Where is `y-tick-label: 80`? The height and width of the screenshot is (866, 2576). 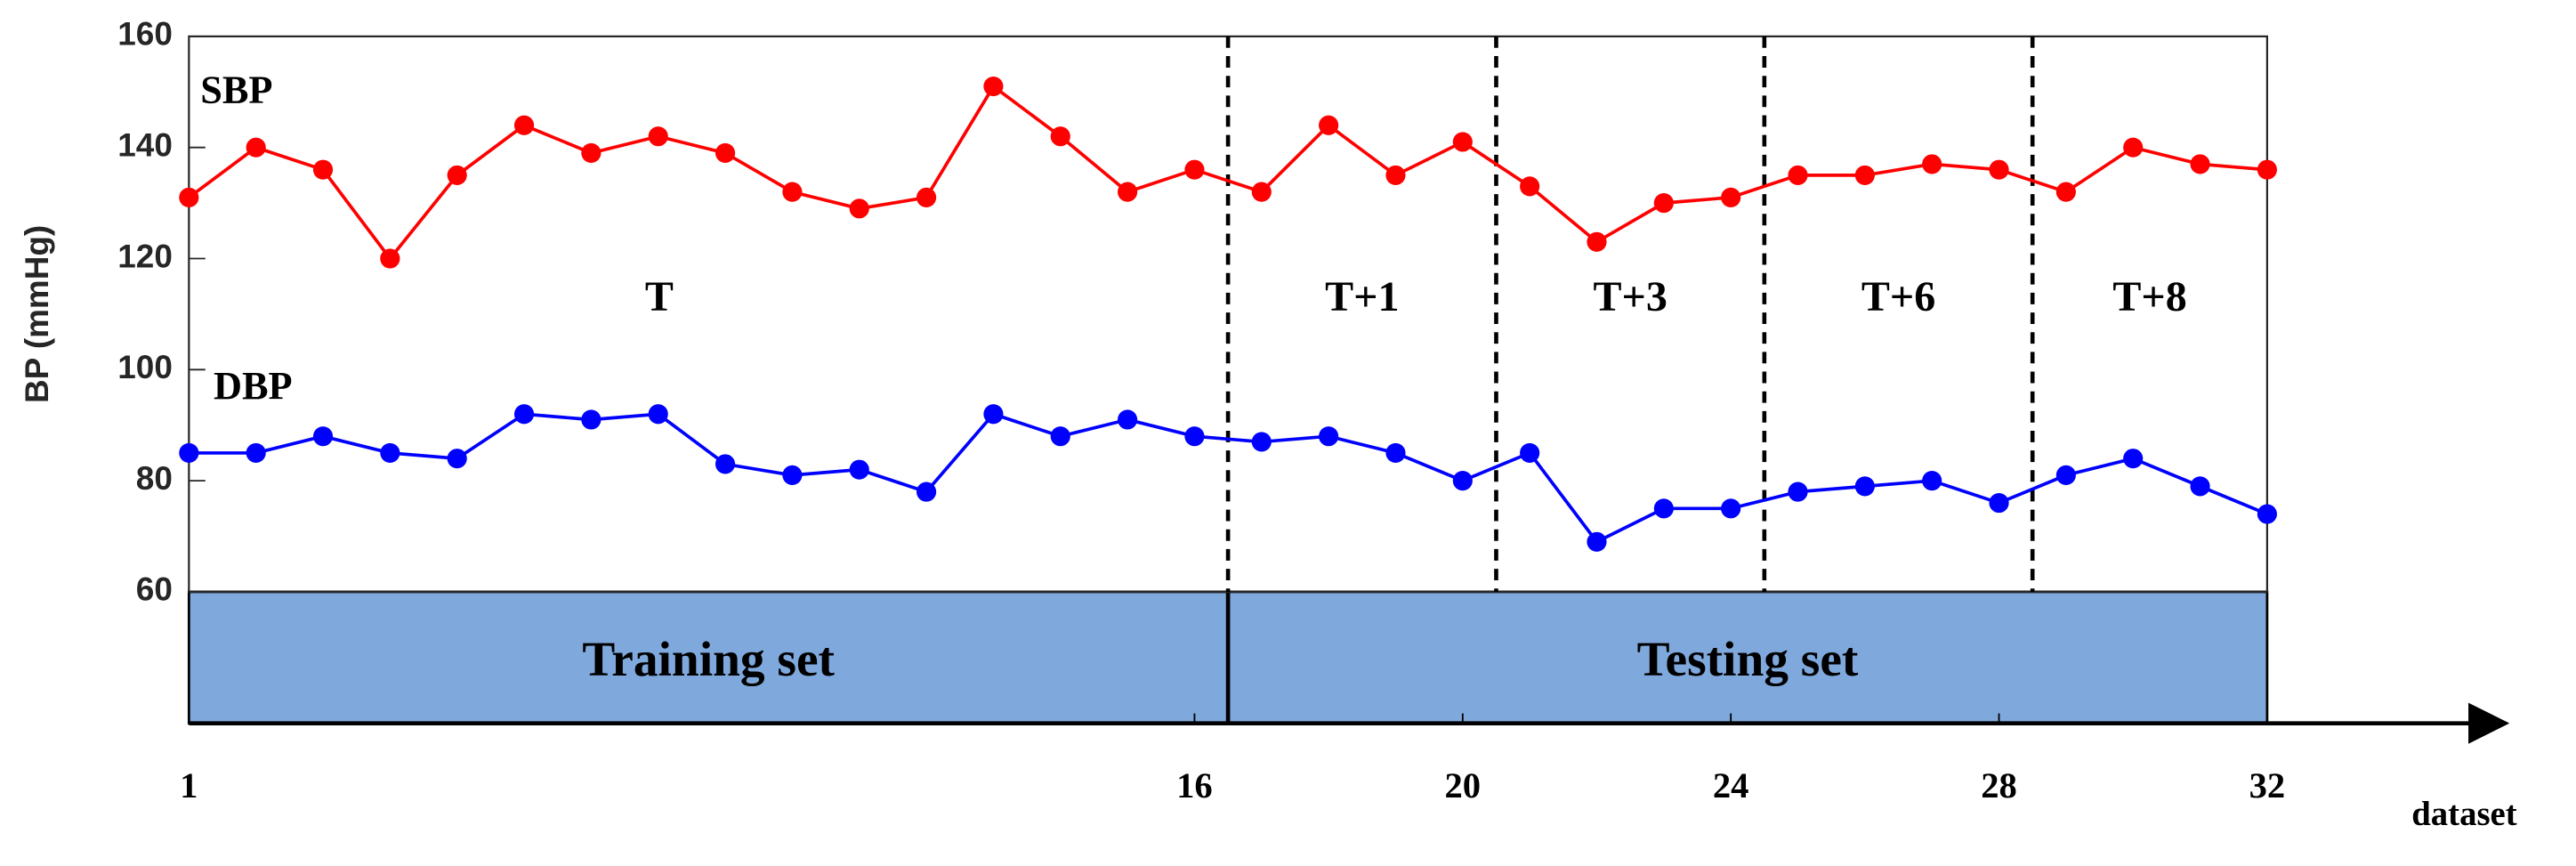
y-tick-label: 80 is located at coordinates (154, 479).